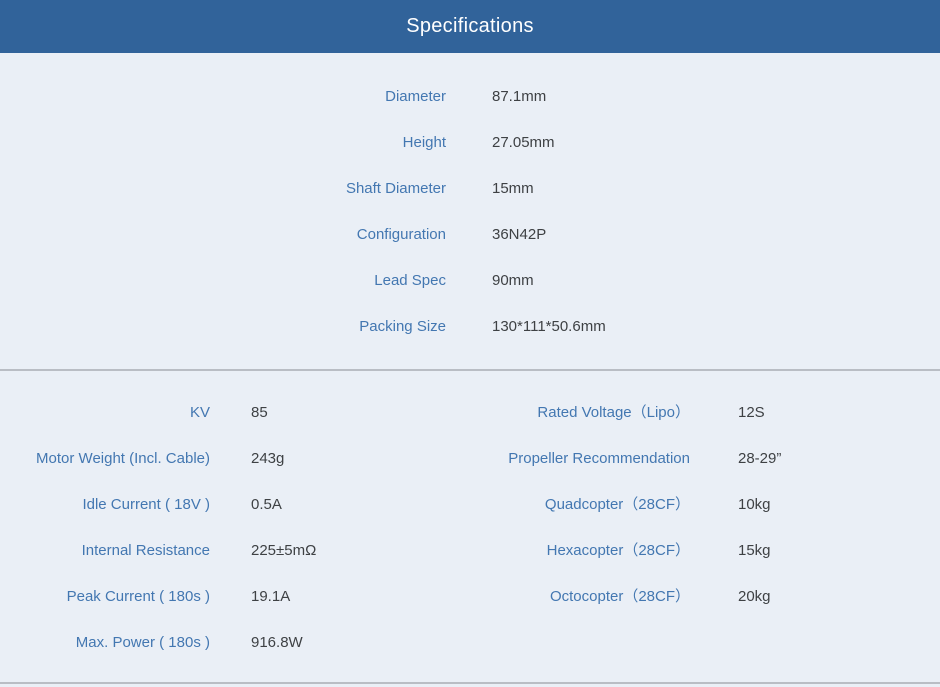 This screenshot has height=687, width=940. I want to click on spec-value: 15kg, so click(754, 550).